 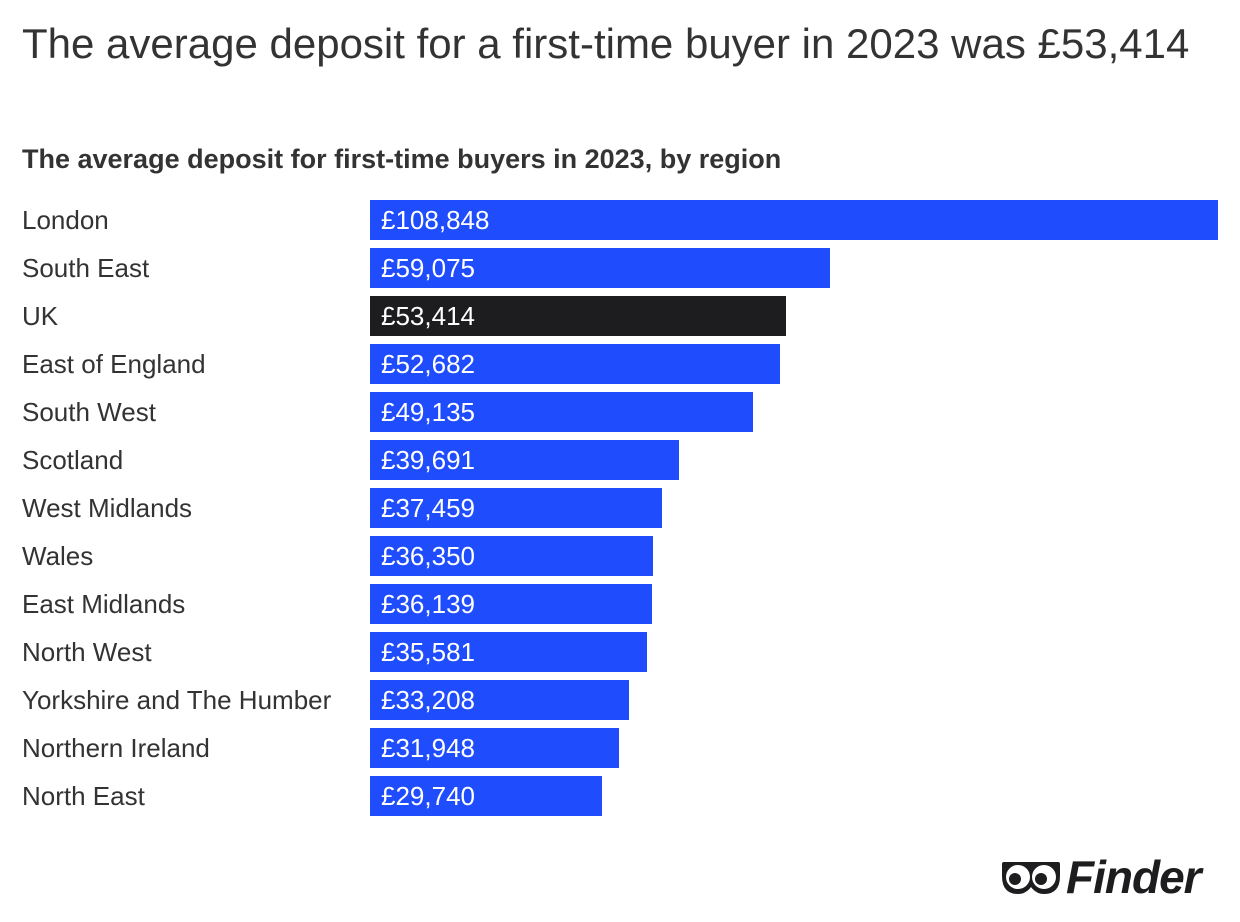 What do you see at coordinates (511, 556) in the screenshot?
I see `bar: £36,350` at bounding box center [511, 556].